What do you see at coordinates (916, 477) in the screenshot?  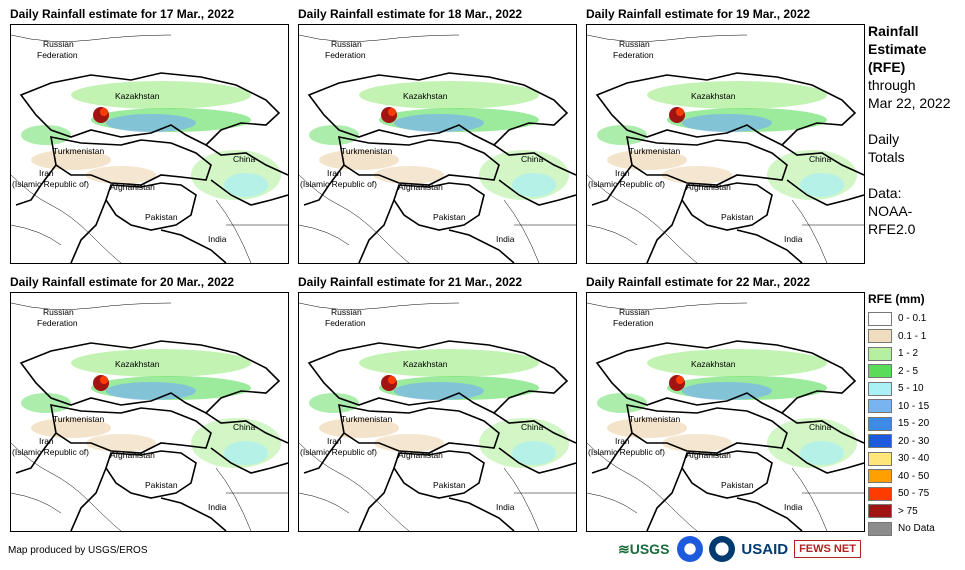 I see `legend-item: 40 - 50` at bounding box center [916, 477].